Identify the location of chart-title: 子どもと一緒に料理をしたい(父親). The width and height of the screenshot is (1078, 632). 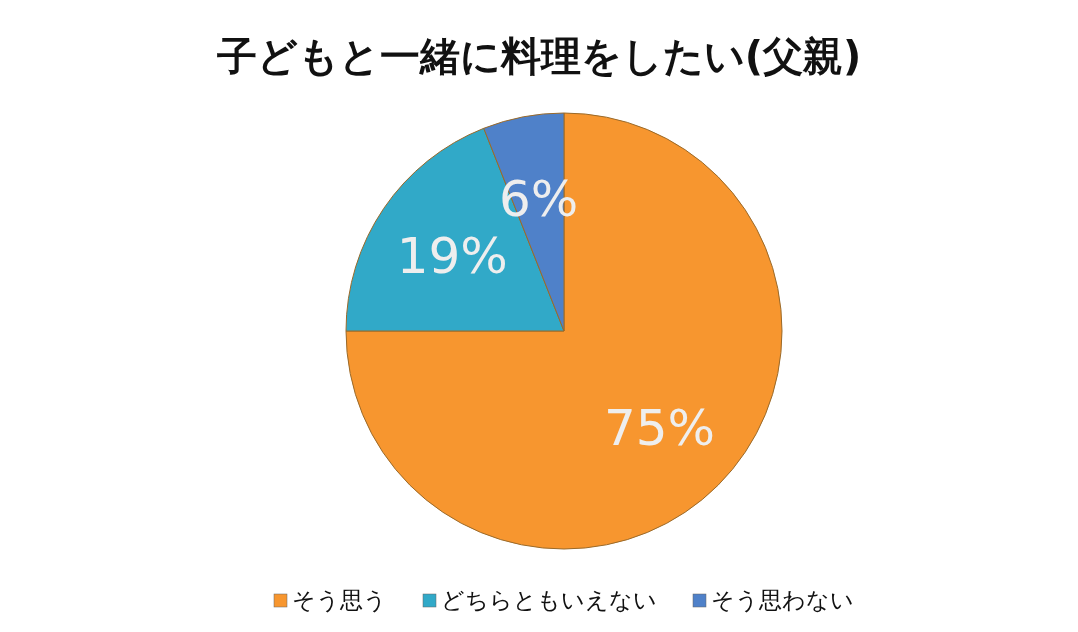
(538, 56).